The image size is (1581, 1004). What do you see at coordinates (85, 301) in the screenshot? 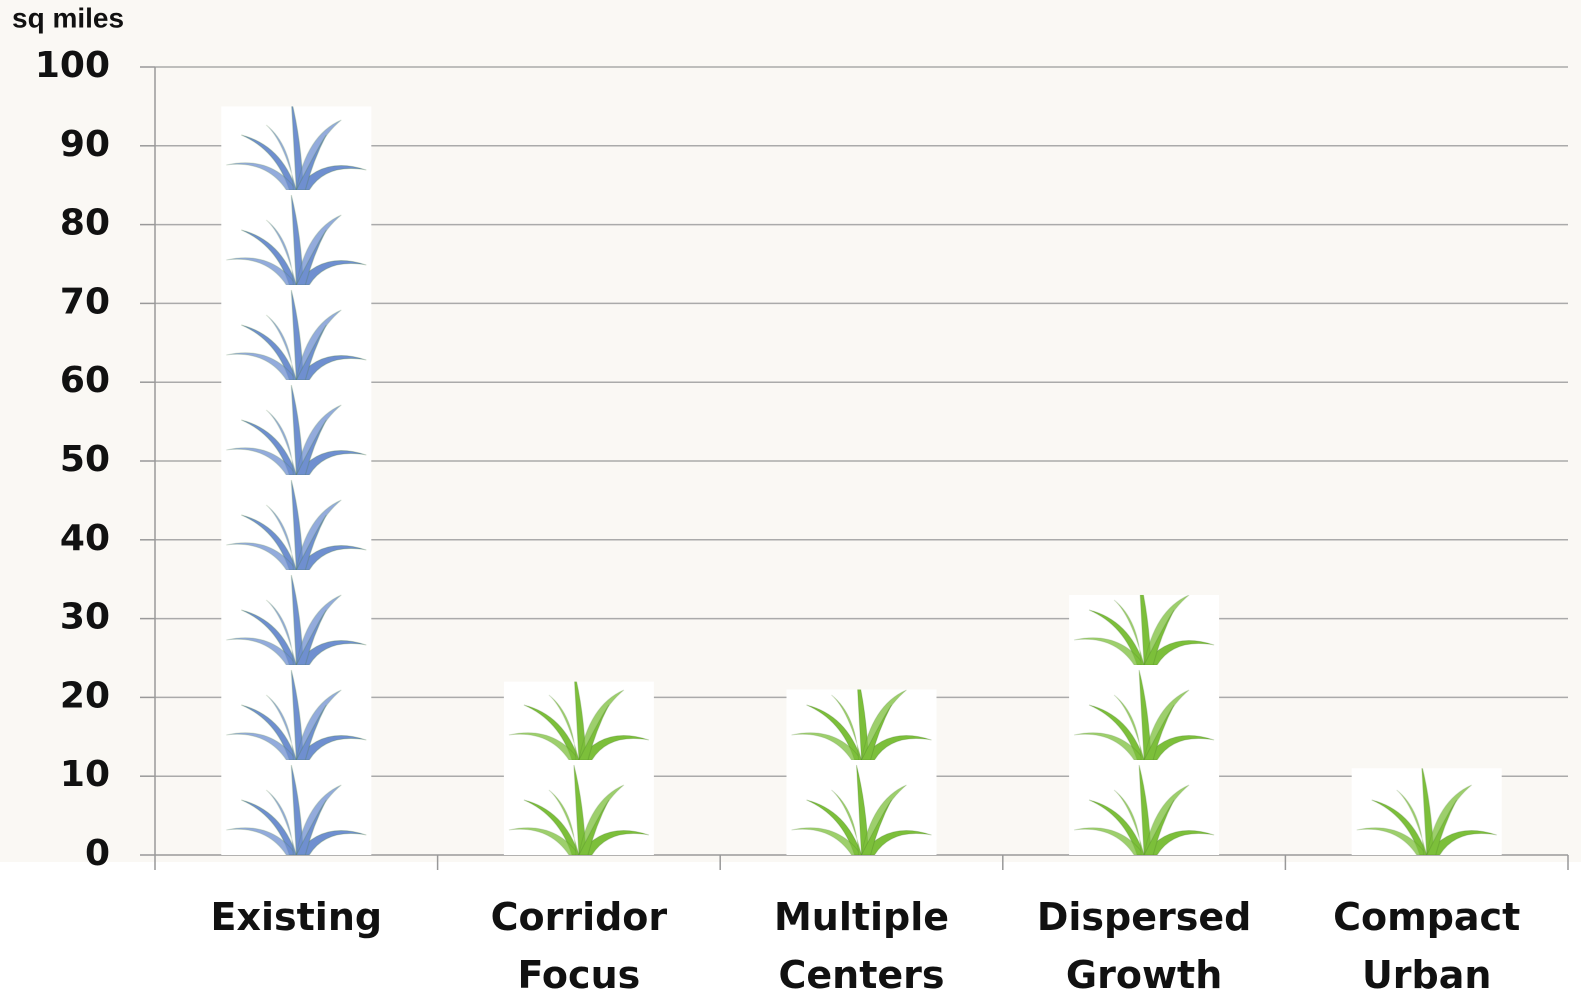
I see `y-tick-label: 70` at bounding box center [85, 301].